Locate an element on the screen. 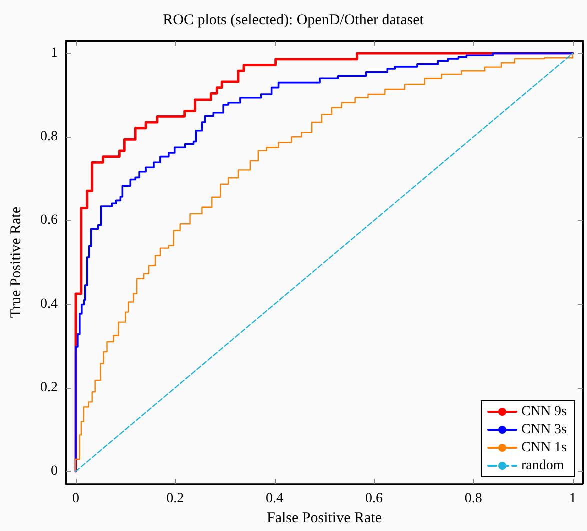 The width and height of the screenshot is (587, 531). y-tick-label: 0.4 is located at coordinates (49, 304).